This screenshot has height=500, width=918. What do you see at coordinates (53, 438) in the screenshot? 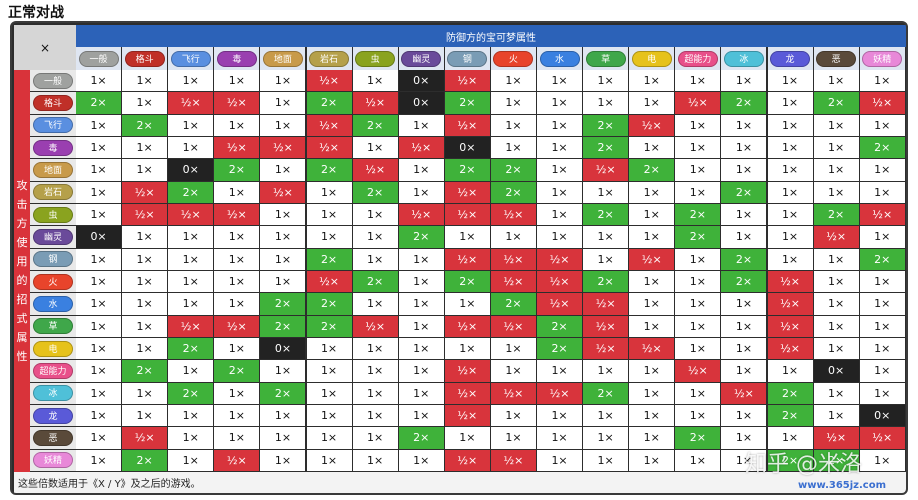
I see `attacker-type-16: 恶` at bounding box center [53, 438].